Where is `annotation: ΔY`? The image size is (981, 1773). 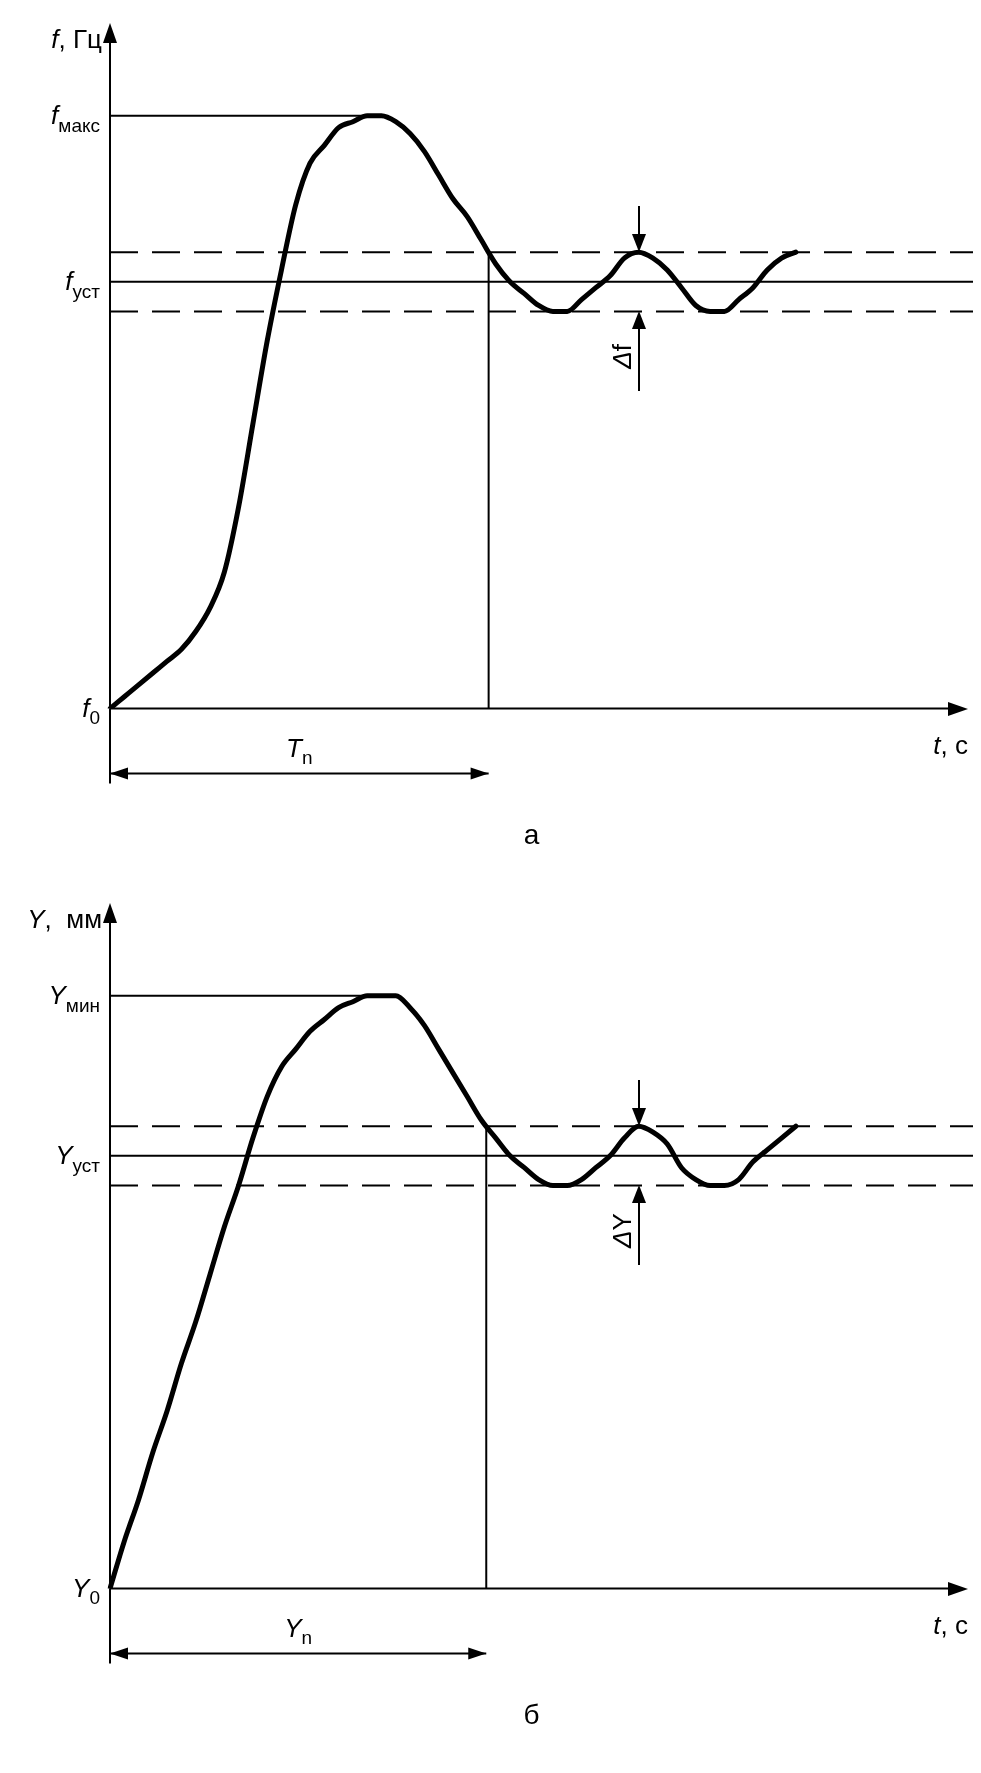
annotation: ΔY is located at coordinates (621, 1231).